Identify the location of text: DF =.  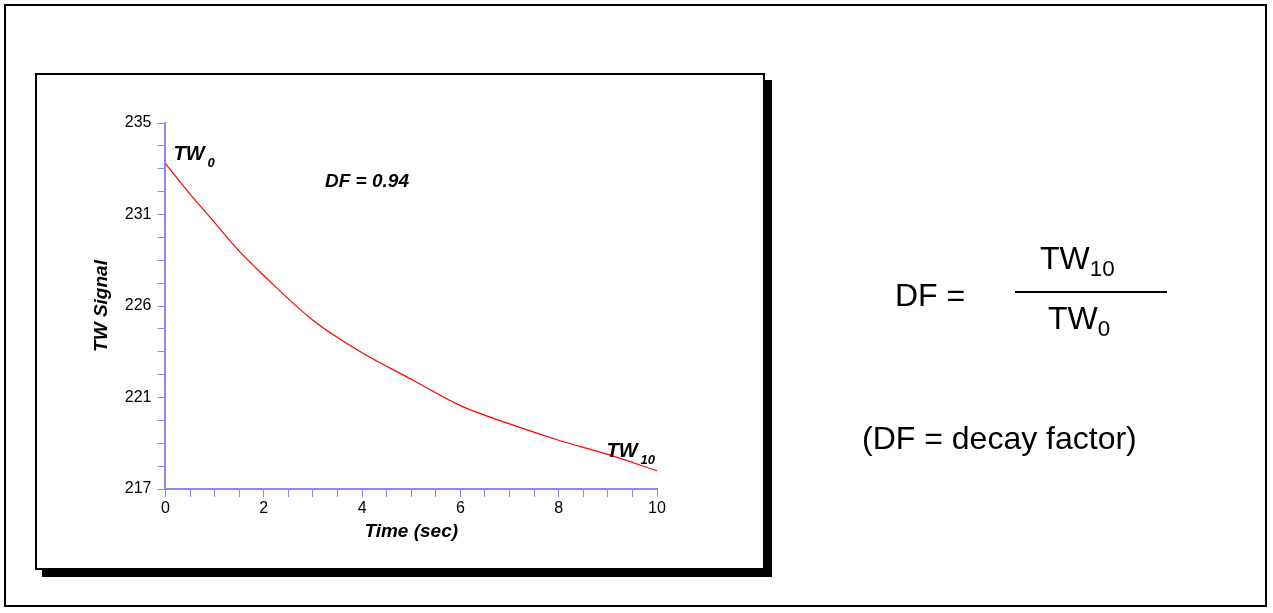
(930, 295).